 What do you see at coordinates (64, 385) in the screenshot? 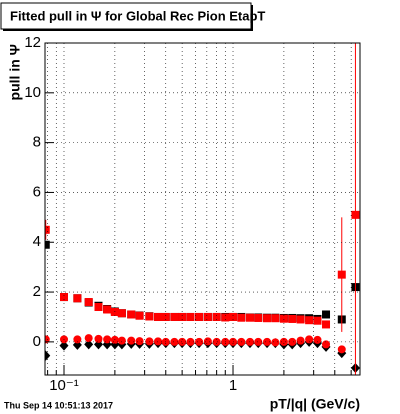
I see `x-tick-label: 10⁻¹` at bounding box center [64, 385].